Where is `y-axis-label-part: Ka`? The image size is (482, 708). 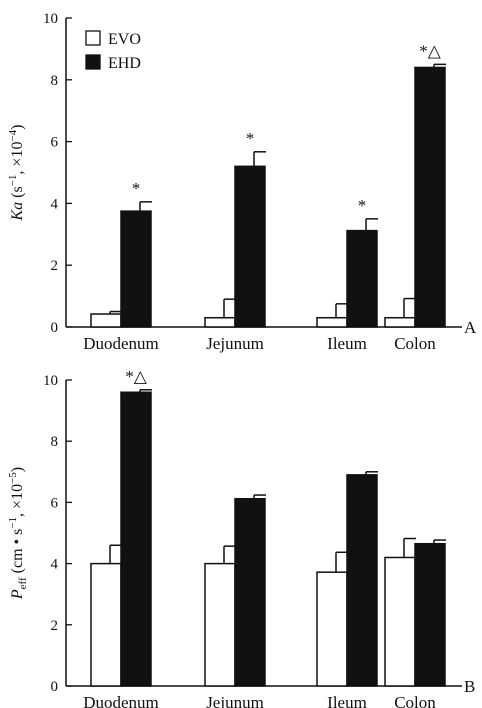
y-axis-label-part: Ka is located at coordinates (17, 212).